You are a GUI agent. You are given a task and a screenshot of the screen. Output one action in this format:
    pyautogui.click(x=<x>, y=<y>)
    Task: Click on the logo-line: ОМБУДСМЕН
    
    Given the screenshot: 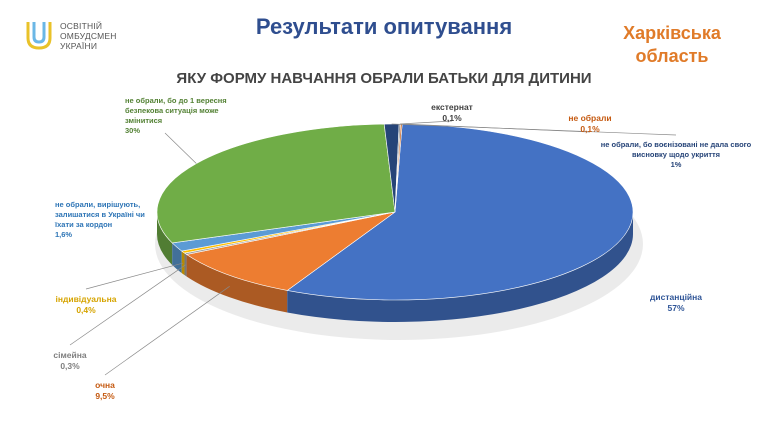 What is the action you would take?
    pyautogui.click(x=88, y=36)
    